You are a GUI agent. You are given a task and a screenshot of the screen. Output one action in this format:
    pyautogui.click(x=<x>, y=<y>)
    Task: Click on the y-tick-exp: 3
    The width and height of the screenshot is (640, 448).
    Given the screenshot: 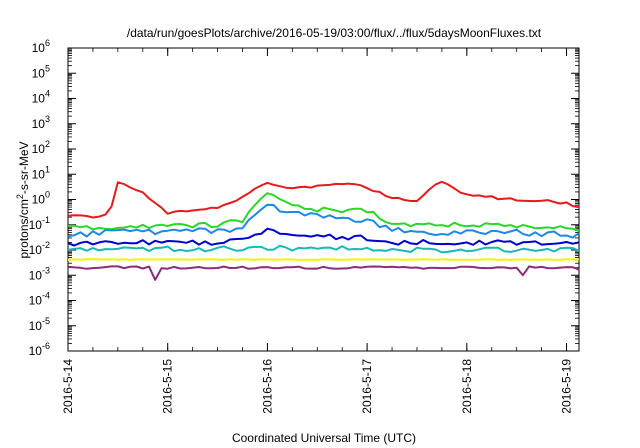 What is the action you would take?
    pyautogui.click(x=47, y=119)
    